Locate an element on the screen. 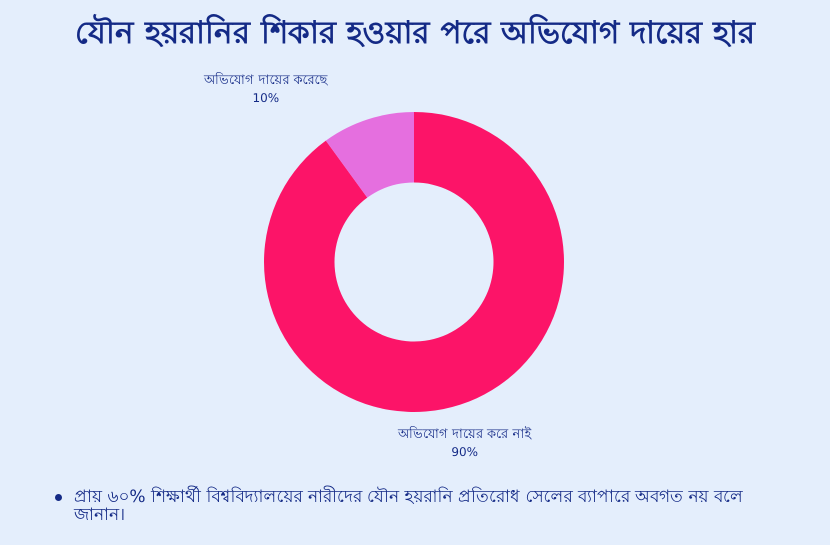 The image size is (830, 545). text: প্রায় ৬০% শিক্ষার্থী বিশ্ববিদ্যালয়ের নারীদের যৌন হয়রানি প্রতিরোধ সেলের ব্যাপারে অবগত নয় বলে জানান। is located at coordinates (409, 506).